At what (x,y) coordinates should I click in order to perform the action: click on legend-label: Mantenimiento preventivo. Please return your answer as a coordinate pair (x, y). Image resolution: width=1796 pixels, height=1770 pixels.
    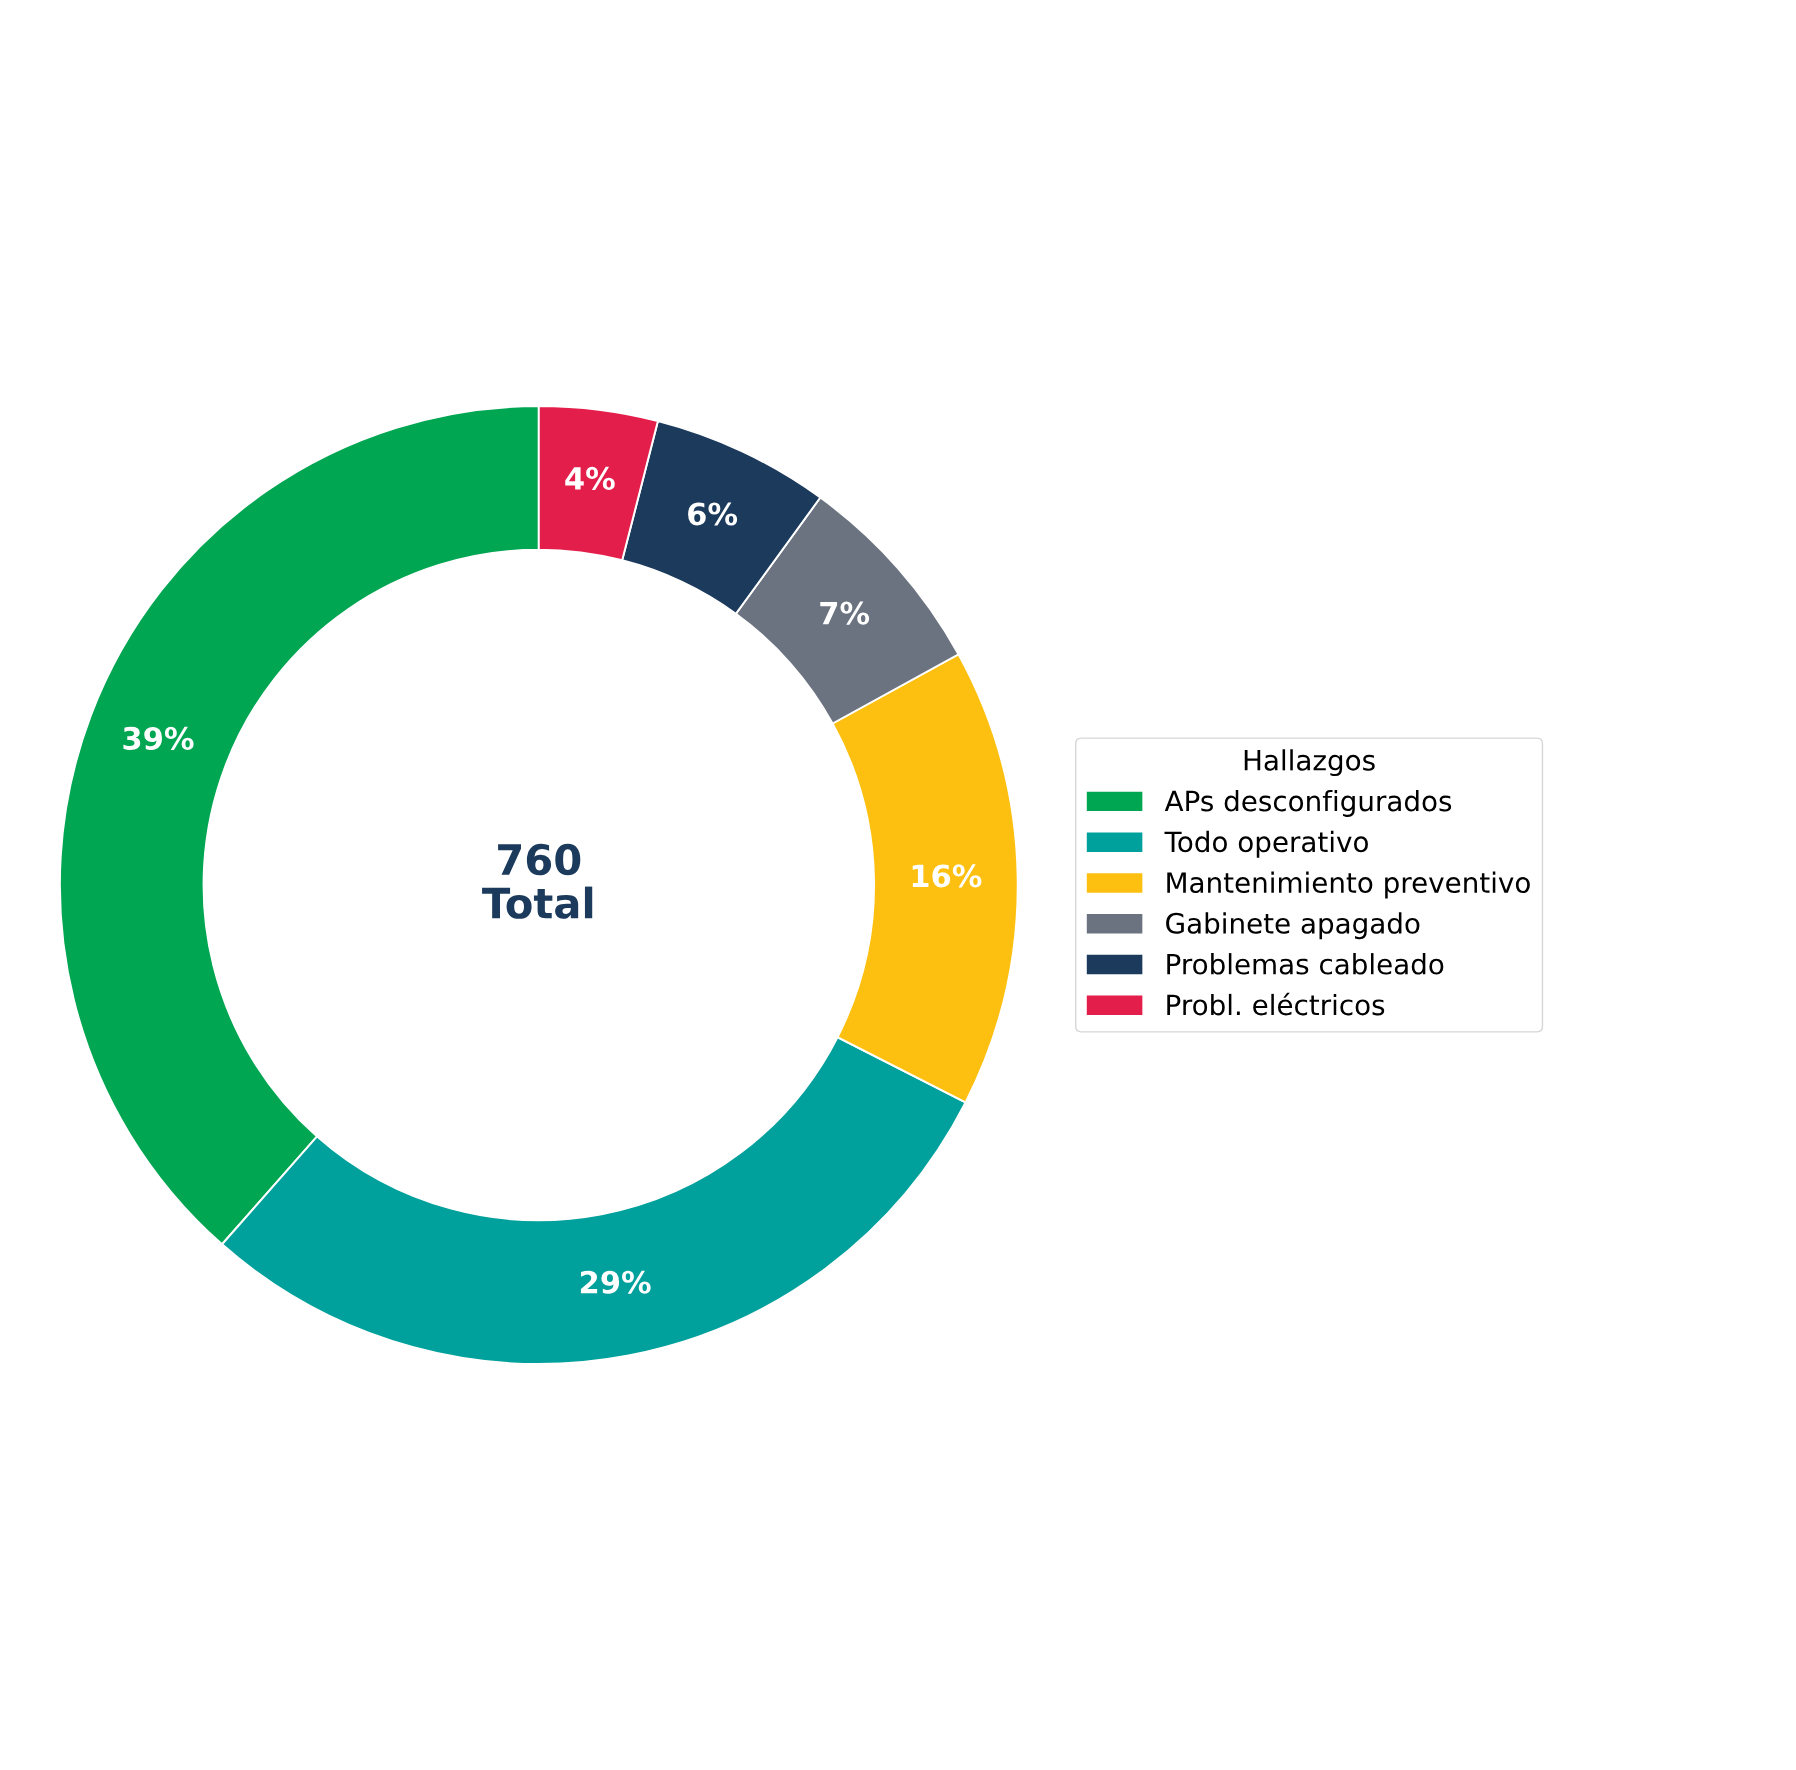
    Looking at the image, I should click on (1348, 885).